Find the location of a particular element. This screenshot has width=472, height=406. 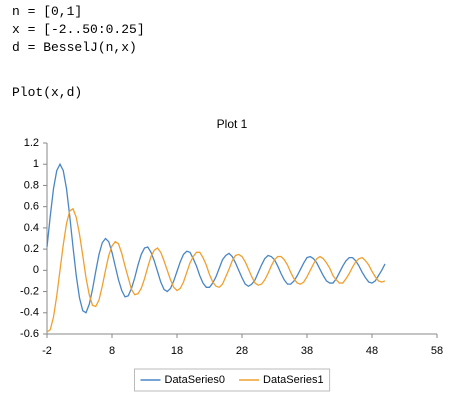

legend-label: DataSeries0 is located at coordinates (195, 380).